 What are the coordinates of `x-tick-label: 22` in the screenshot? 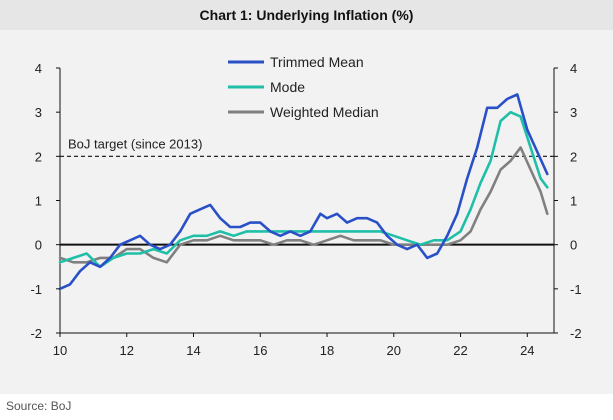 It's located at (460, 350).